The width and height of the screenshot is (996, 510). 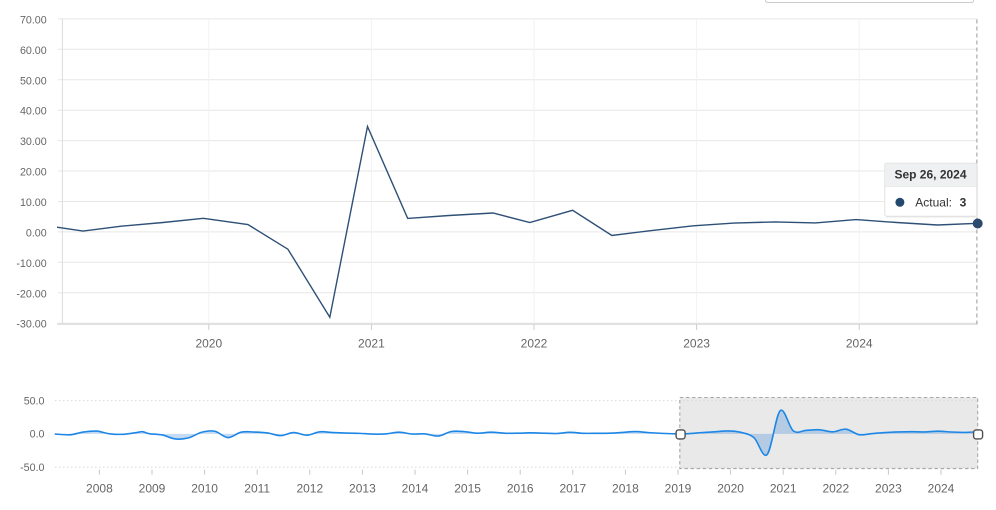 What do you see at coordinates (33, 51) in the screenshot?
I see `svg-text: 60.00` at bounding box center [33, 51].